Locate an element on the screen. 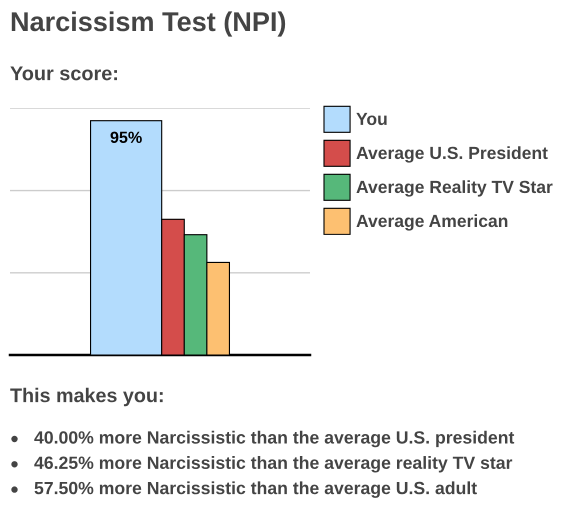 This screenshot has height=508, width=568. legend-label: Average U.S. President is located at coordinates (452, 154).